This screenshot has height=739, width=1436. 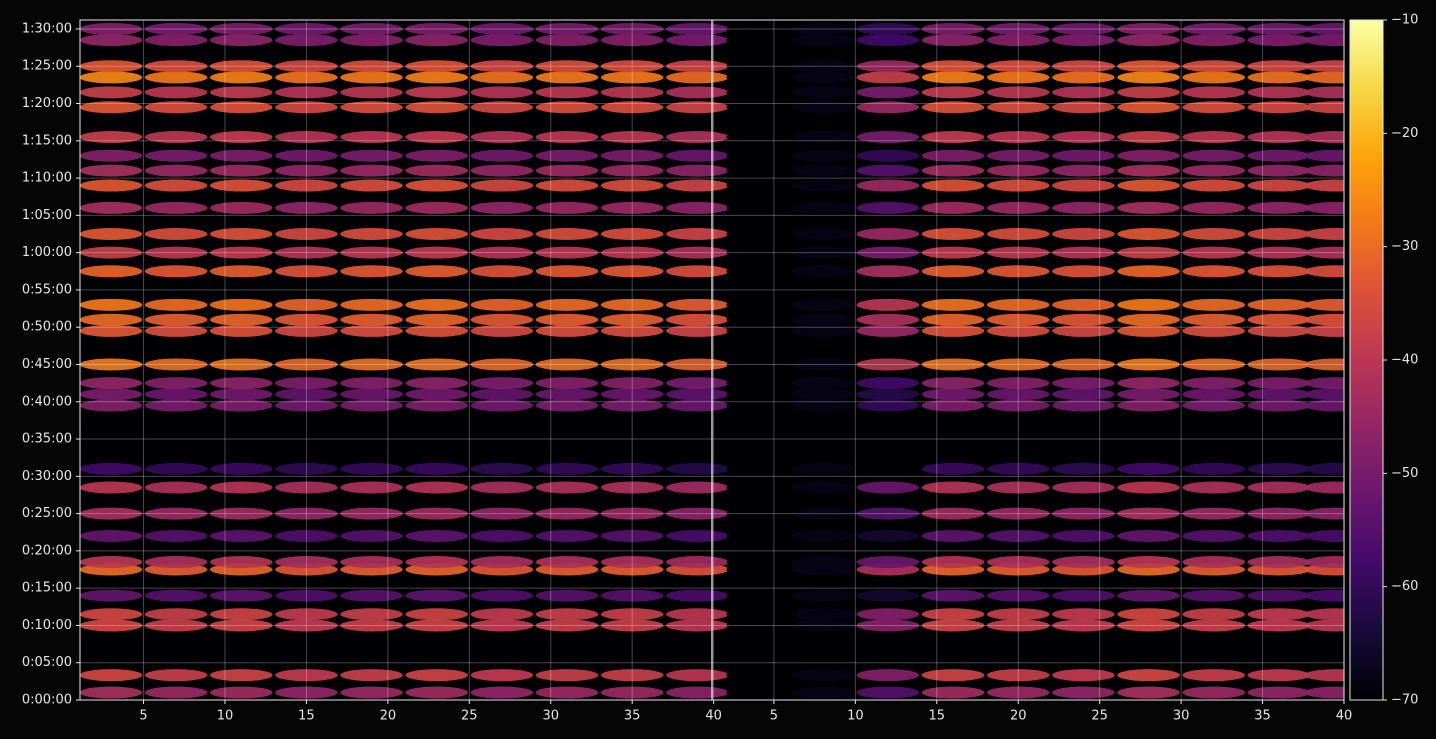 What do you see at coordinates (47, 364) in the screenshot?
I see `y-tick-label: 0:45:00` at bounding box center [47, 364].